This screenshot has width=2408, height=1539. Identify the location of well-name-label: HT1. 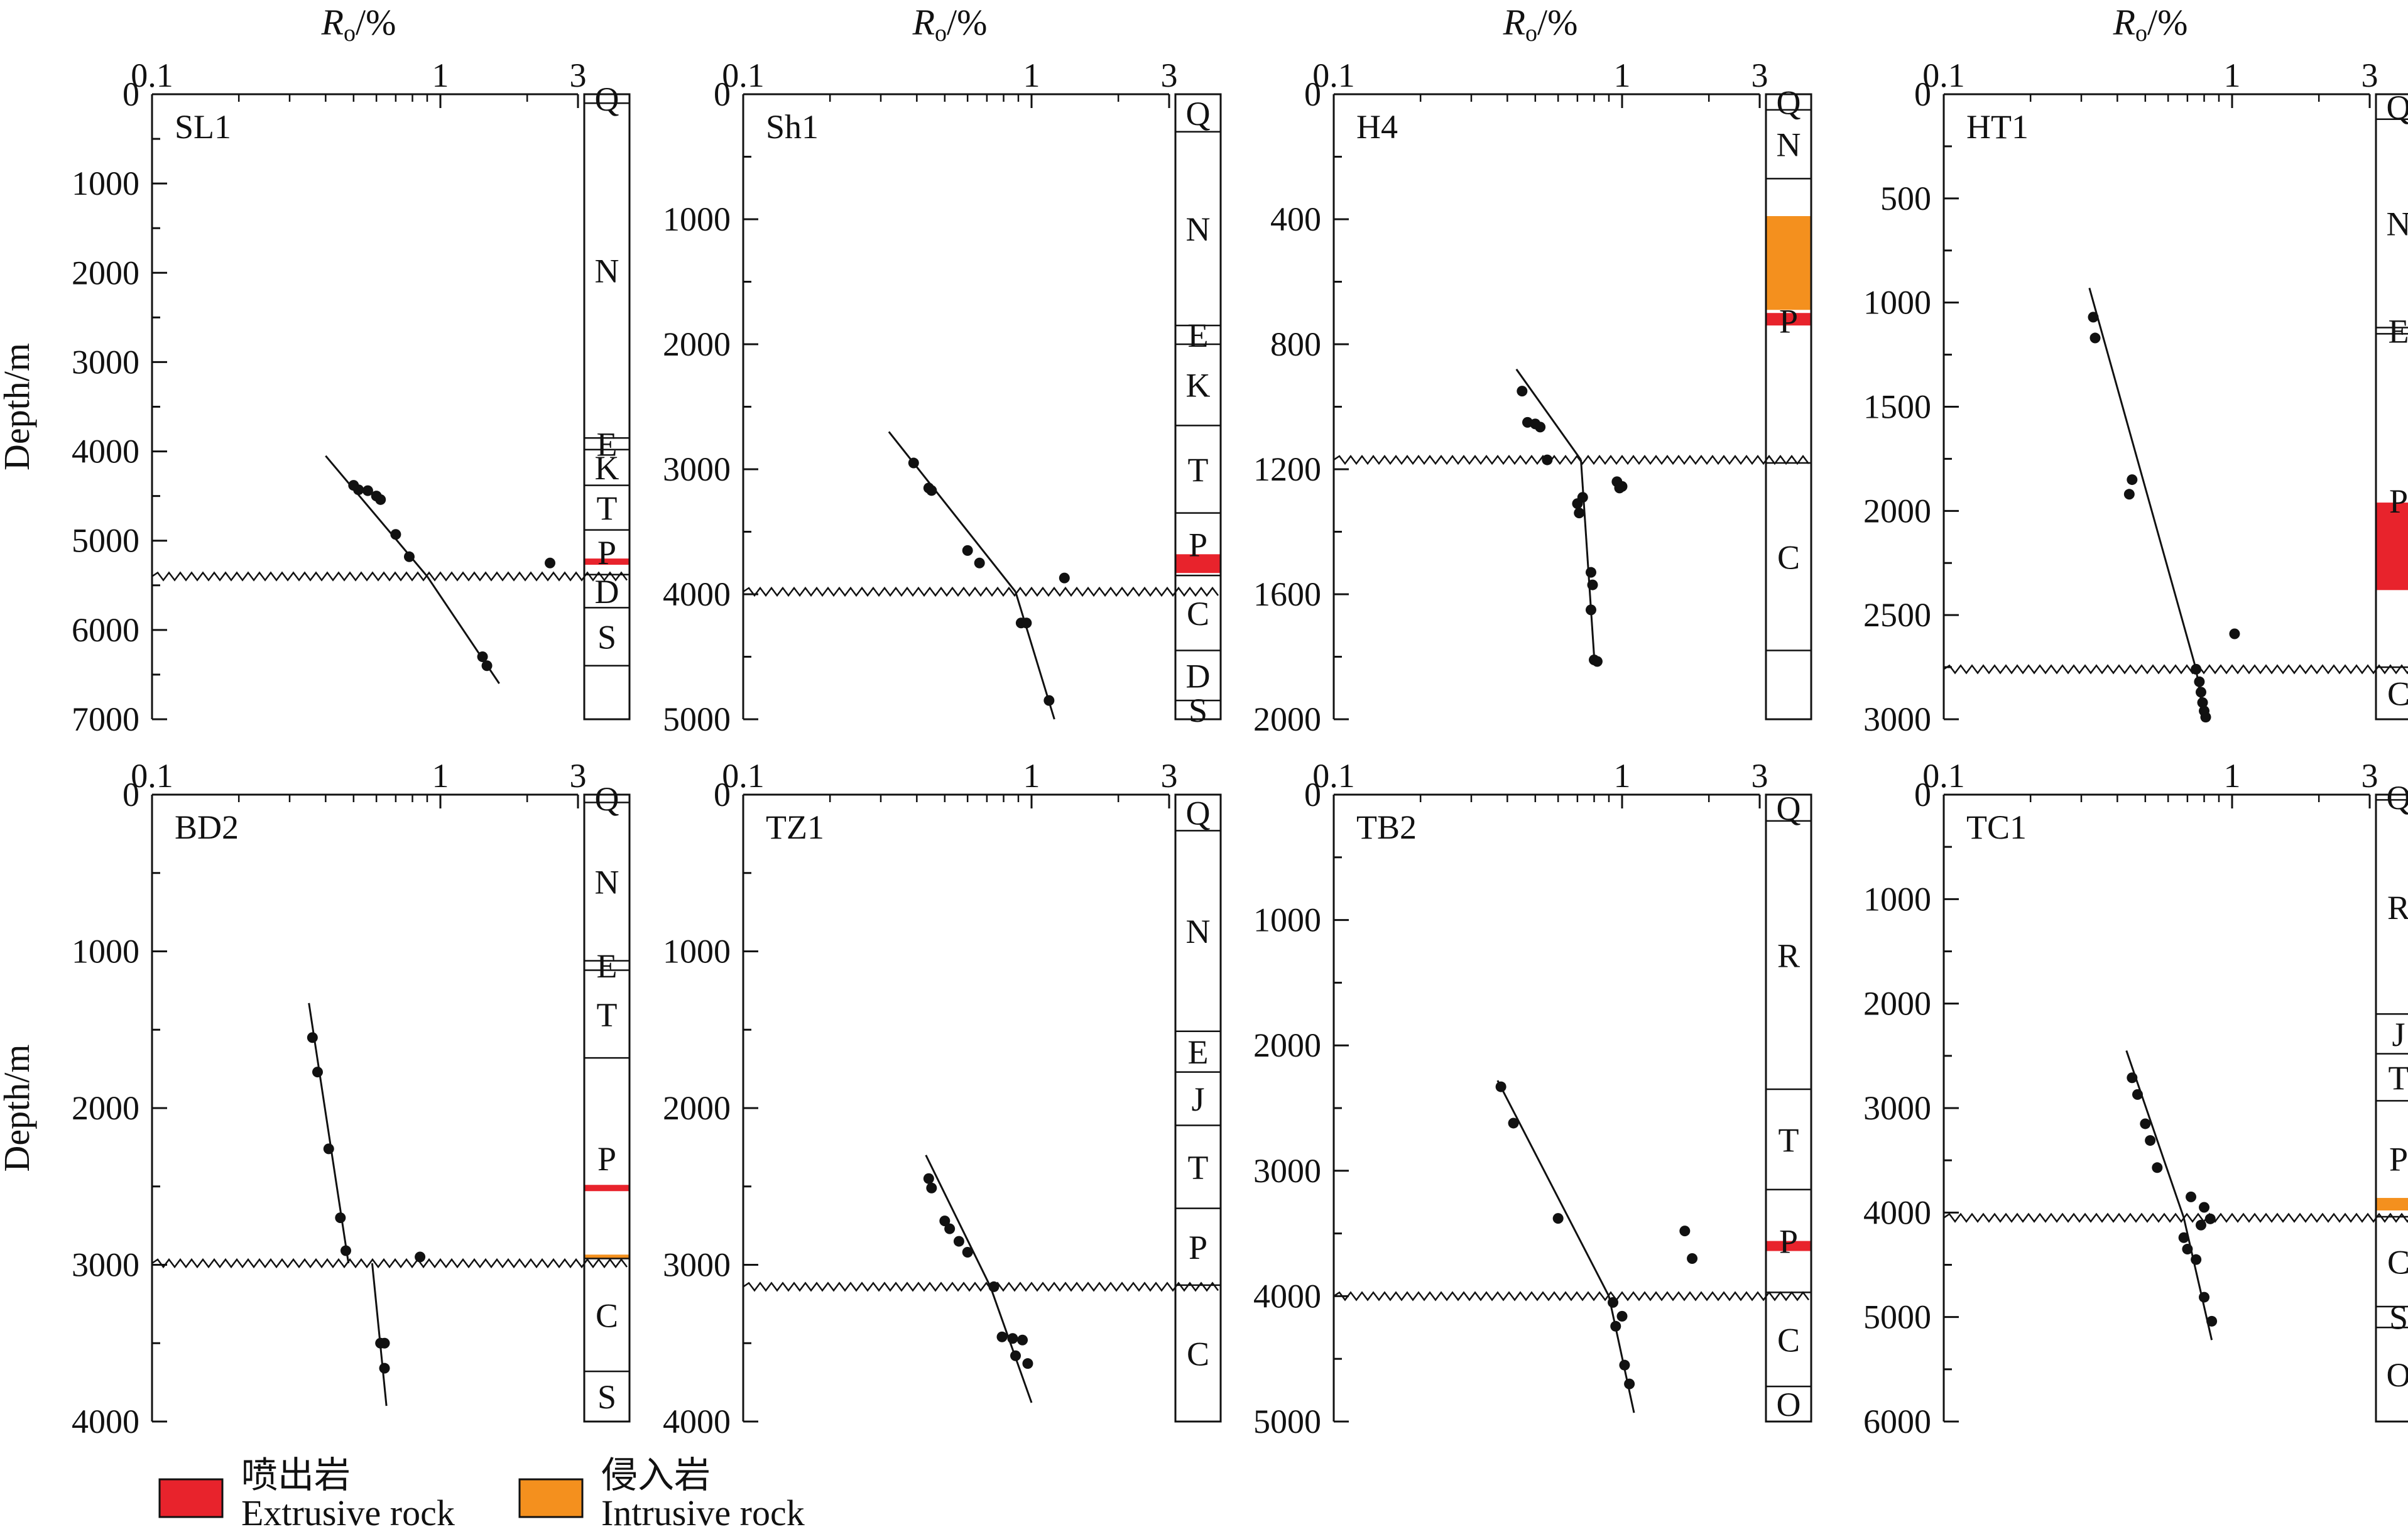
(1997, 127).